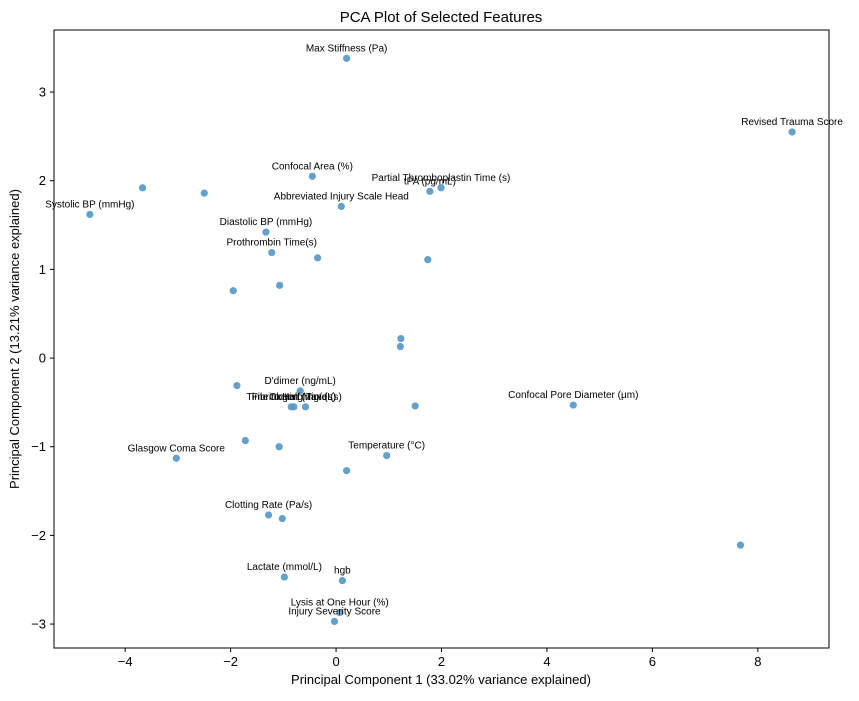 Image resolution: width=859 pixels, height=701 pixels. What do you see at coordinates (312, 166) in the screenshot?
I see `point-label: Confocal Area (%)` at bounding box center [312, 166].